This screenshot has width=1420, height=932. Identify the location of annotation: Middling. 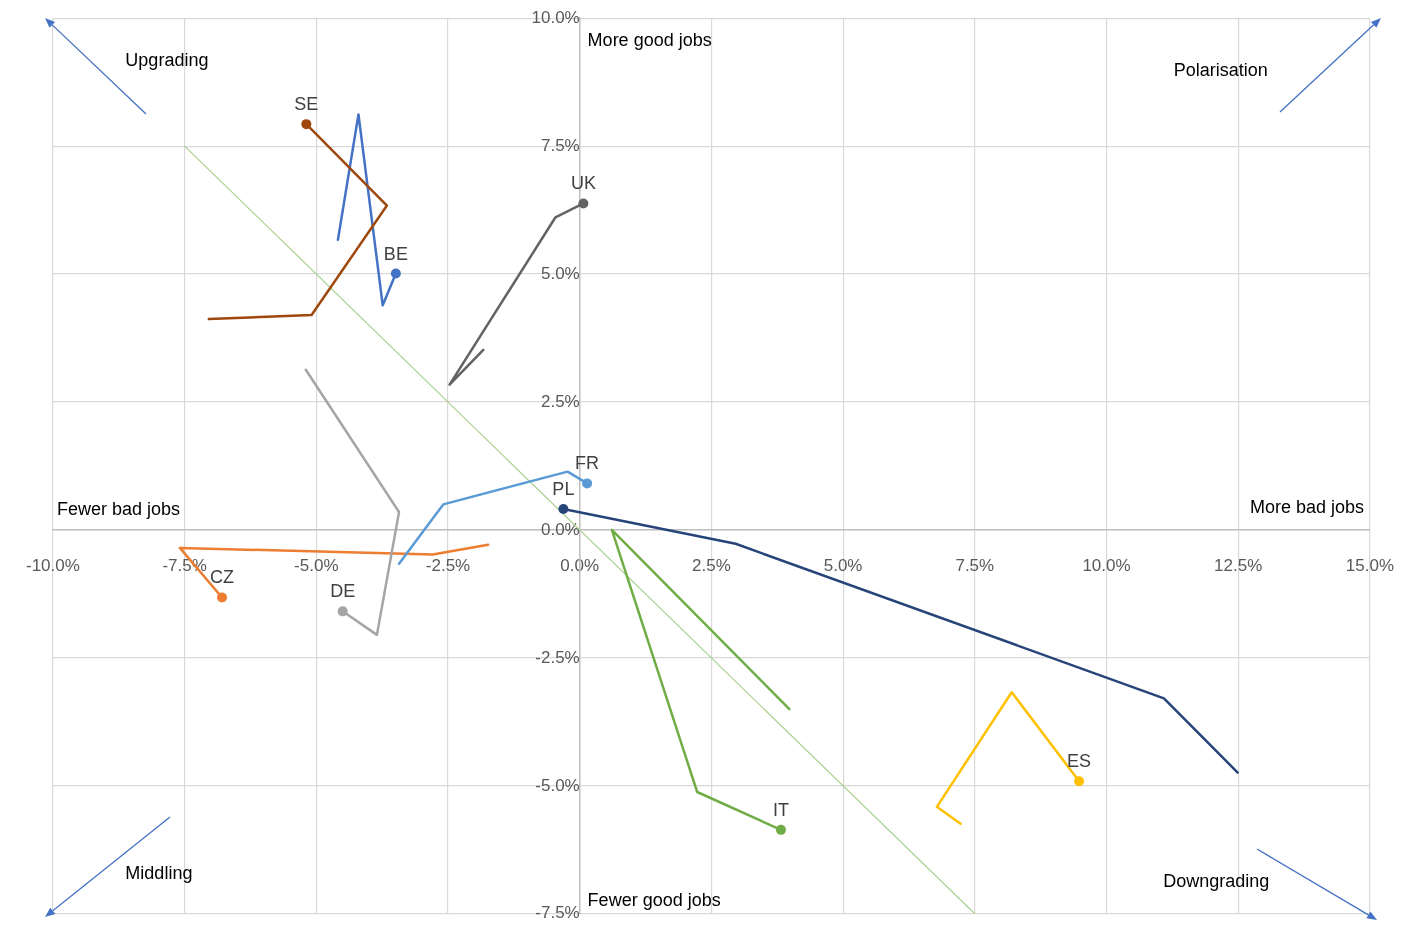
(159, 873).